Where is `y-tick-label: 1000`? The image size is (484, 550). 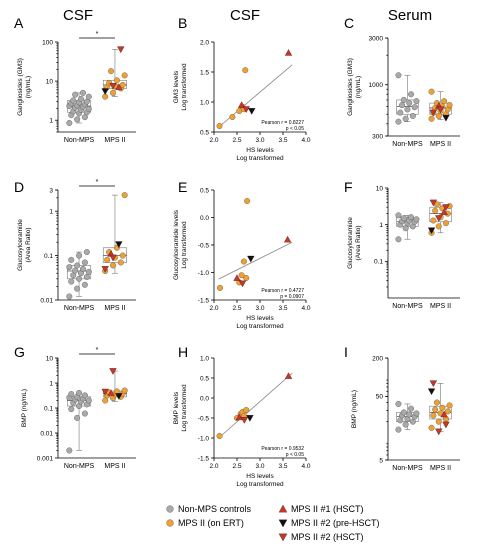 y-tick-label: 1000 is located at coordinates (376, 85).